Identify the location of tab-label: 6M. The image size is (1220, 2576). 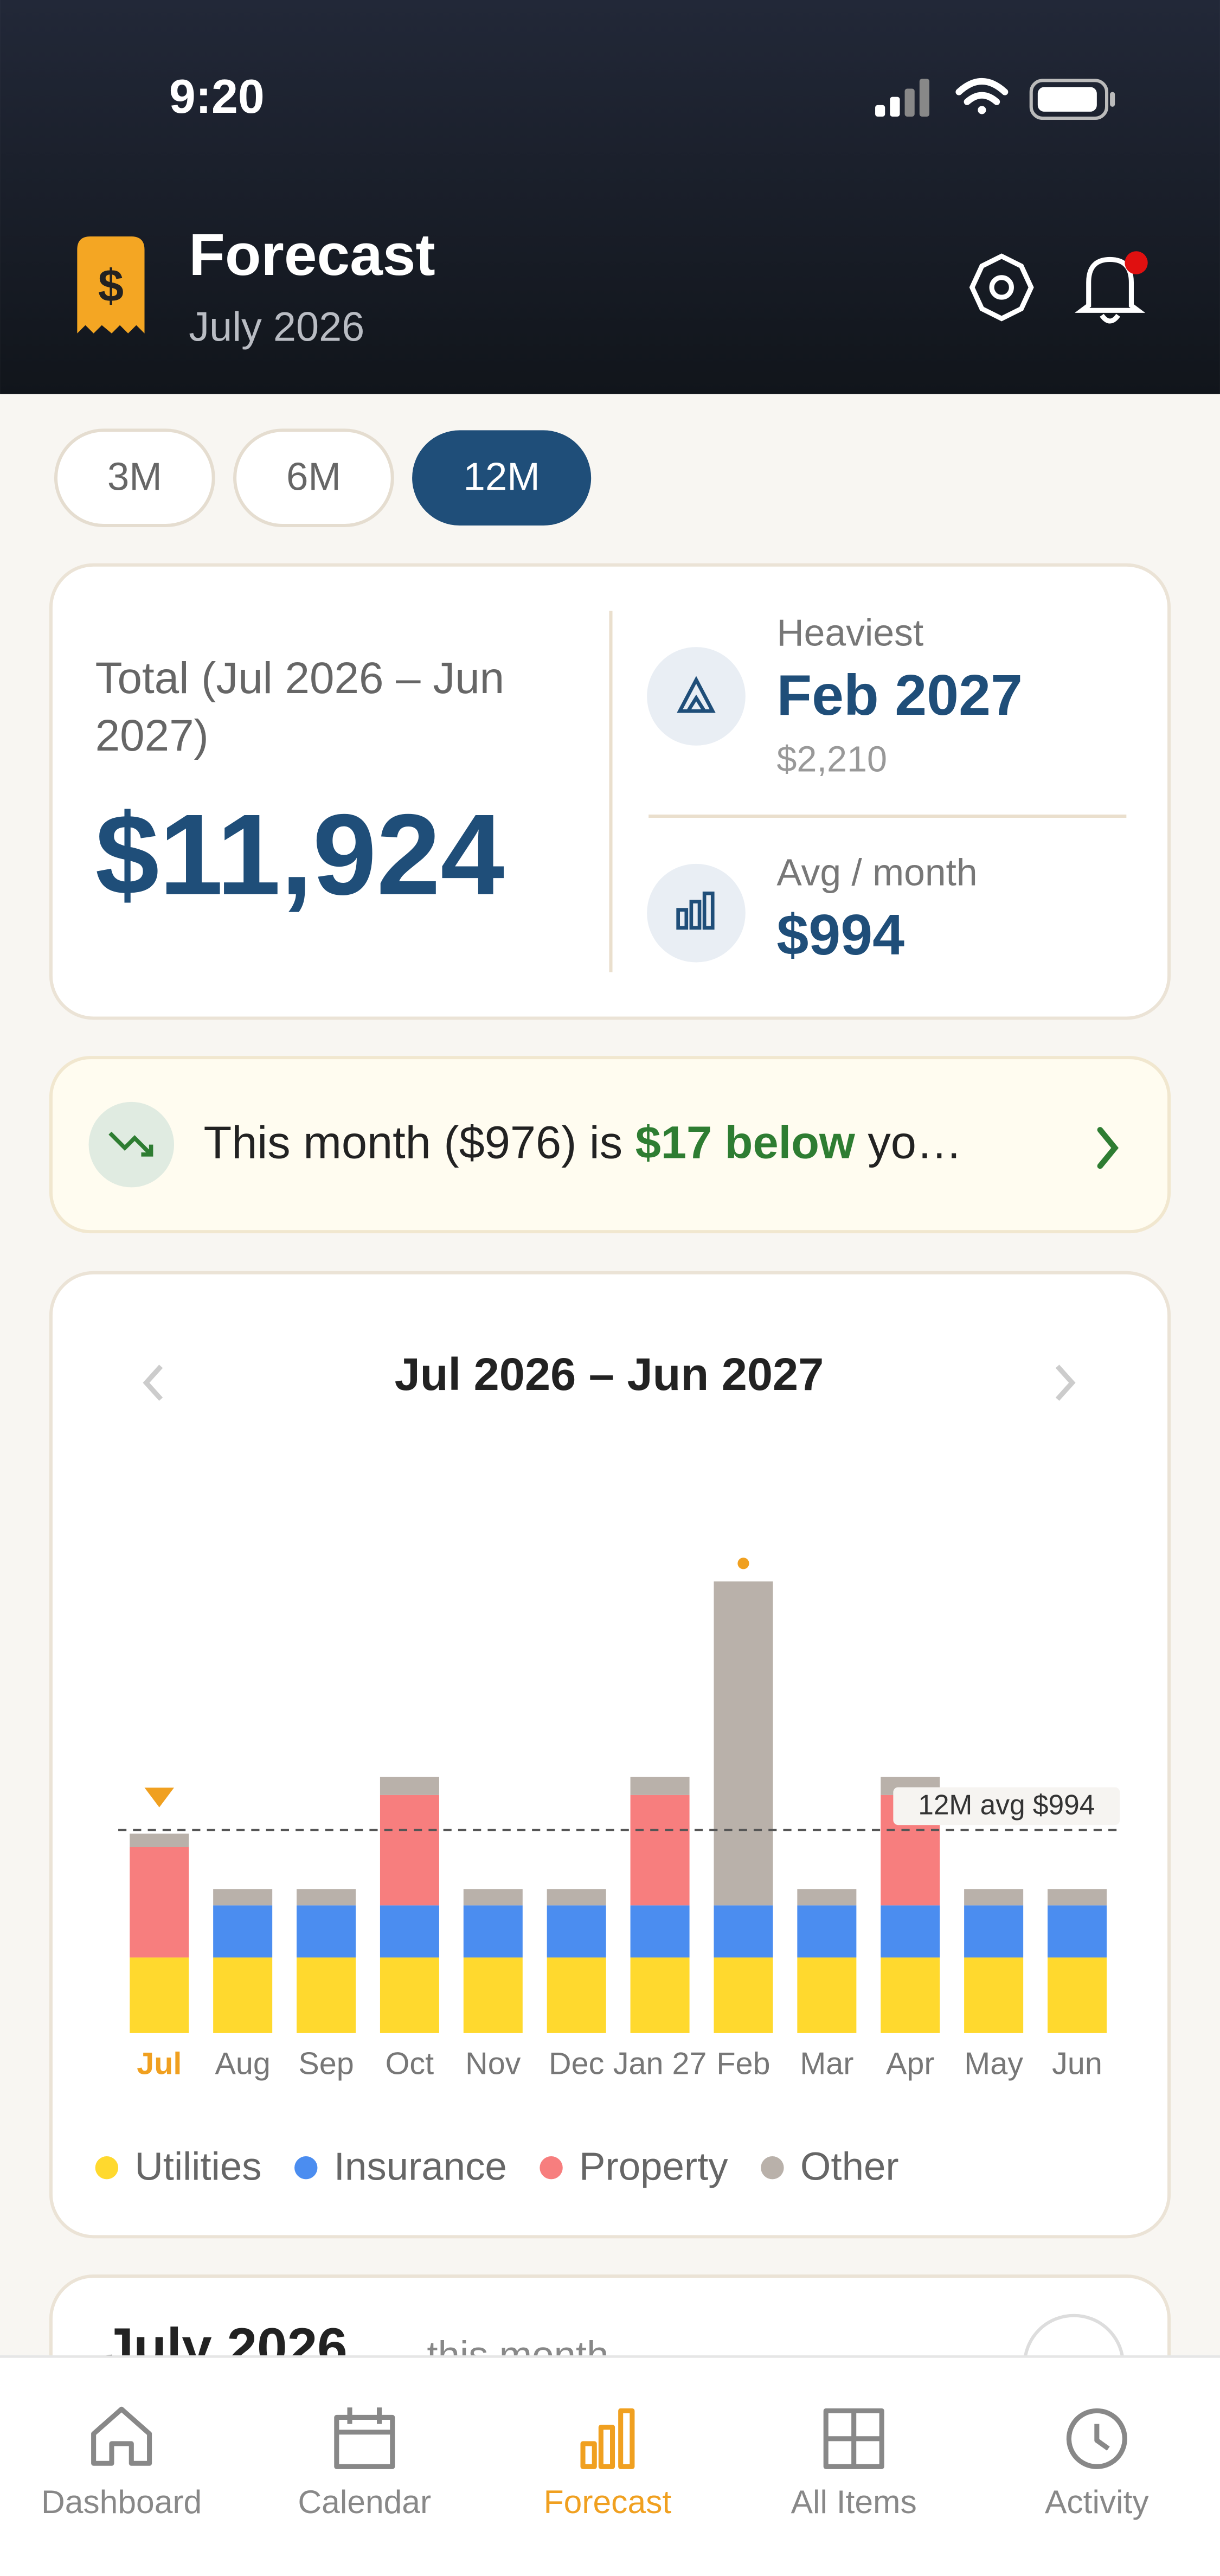
(313, 476).